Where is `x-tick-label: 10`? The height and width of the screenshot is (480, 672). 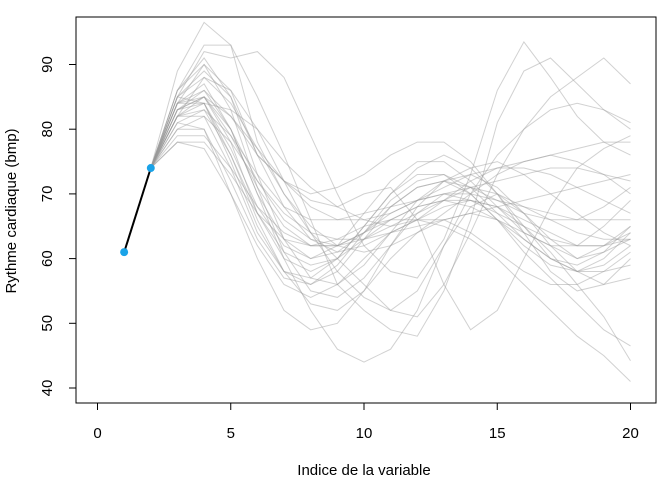
x-tick-label: 10 is located at coordinates (364, 433).